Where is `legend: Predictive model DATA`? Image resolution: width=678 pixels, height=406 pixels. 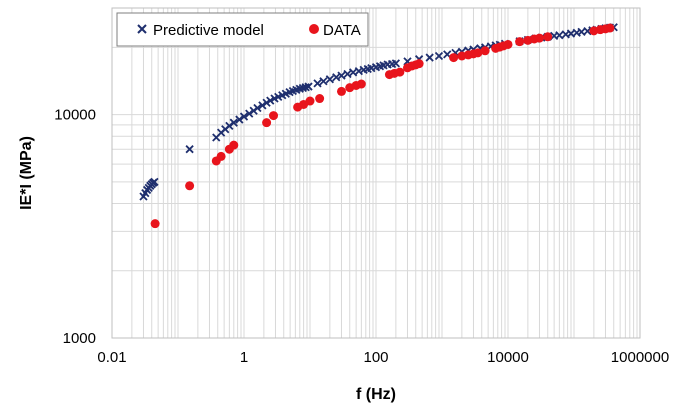 legend: Predictive model DATA is located at coordinates (242, 29).